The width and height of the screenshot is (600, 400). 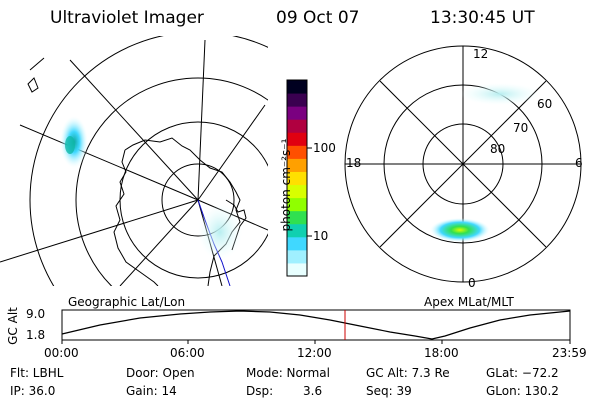 What do you see at coordinates (313, 391) in the screenshot?
I see `dsp-value: 3.6` at bounding box center [313, 391].